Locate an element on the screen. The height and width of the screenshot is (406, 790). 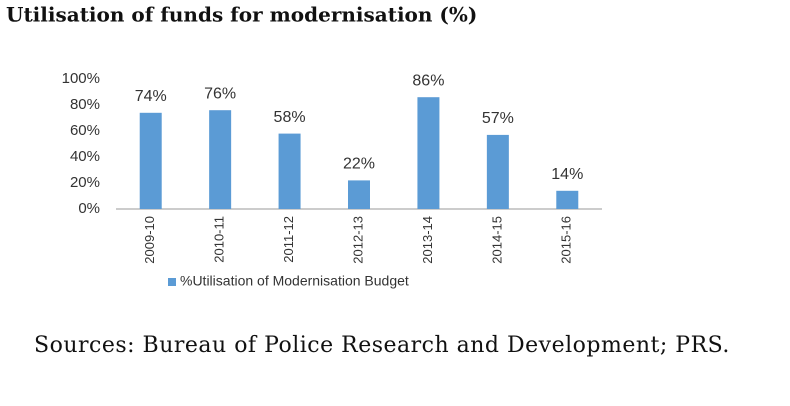
data-label: 58% is located at coordinates (290, 117).